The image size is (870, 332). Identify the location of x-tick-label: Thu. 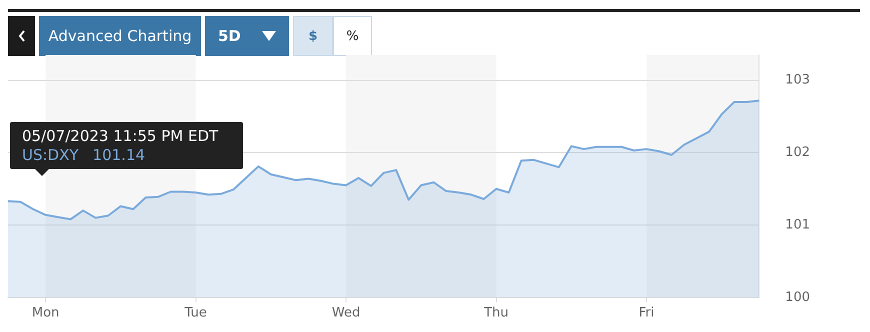
(495, 313).